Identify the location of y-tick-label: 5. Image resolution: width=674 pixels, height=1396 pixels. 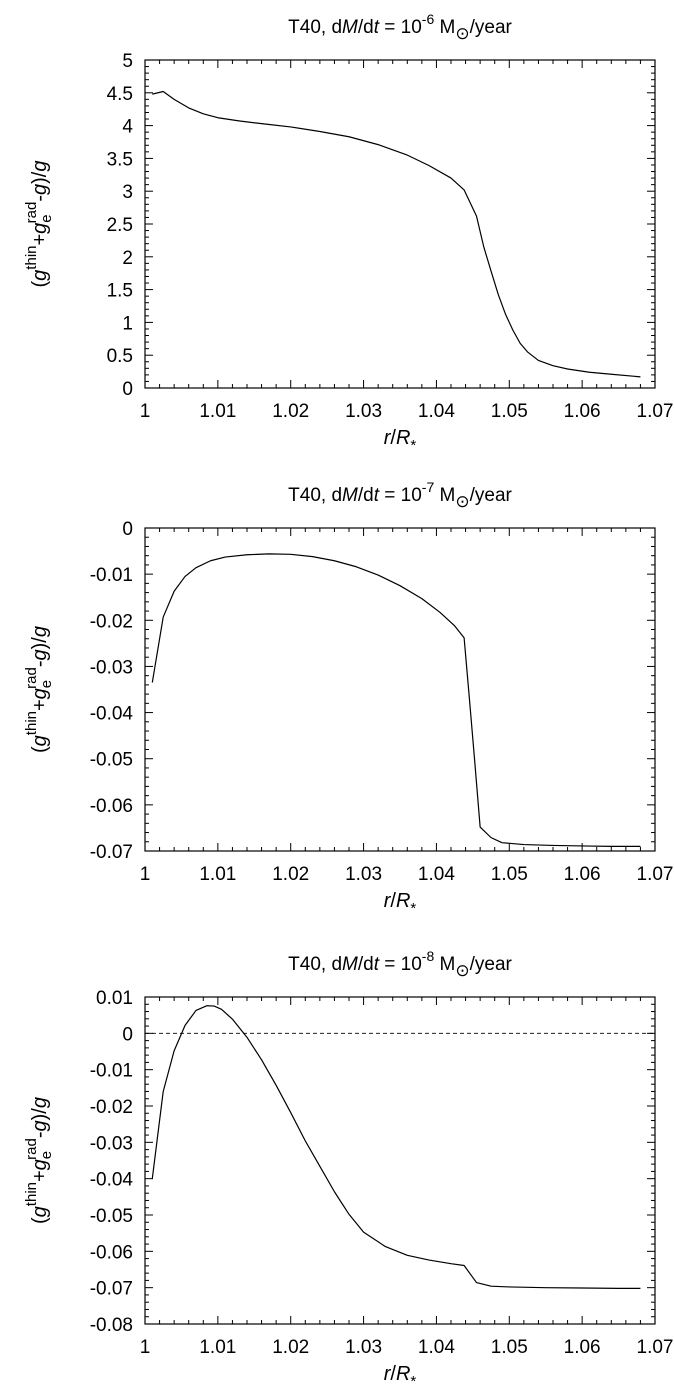
(127, 61).